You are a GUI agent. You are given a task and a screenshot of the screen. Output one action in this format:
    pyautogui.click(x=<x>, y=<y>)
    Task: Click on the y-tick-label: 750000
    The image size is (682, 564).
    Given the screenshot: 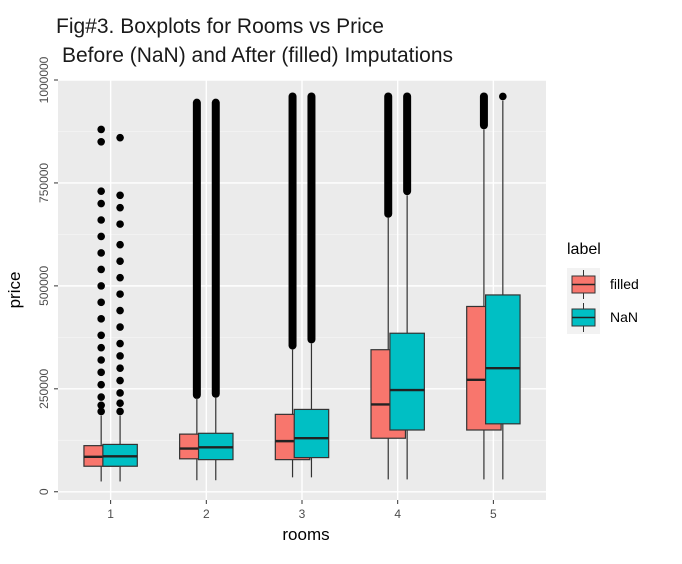 What is the action you would take?
    pyautogui.click(x=44, y=183)
    